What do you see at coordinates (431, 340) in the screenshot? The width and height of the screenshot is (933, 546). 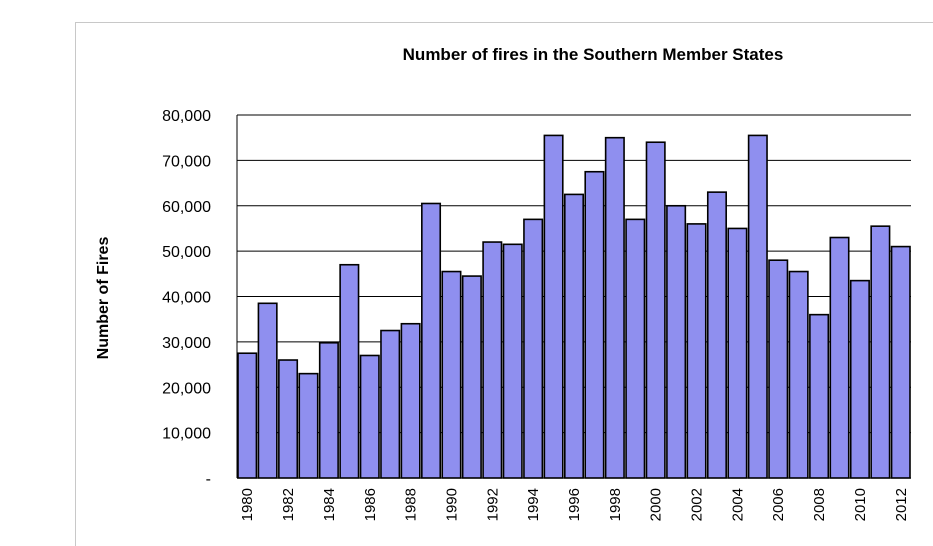 I see `bar-1989` at bounding box center [431, 340].